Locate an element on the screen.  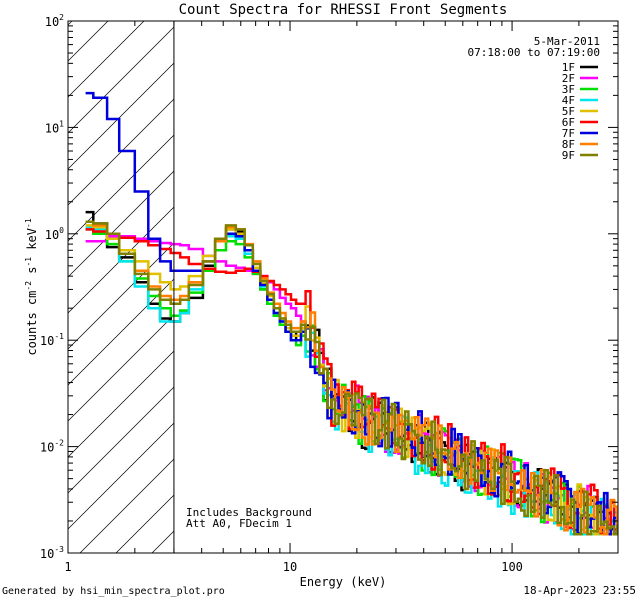
y-axis-label-main: counts cm is located at coordinates (32, 323).